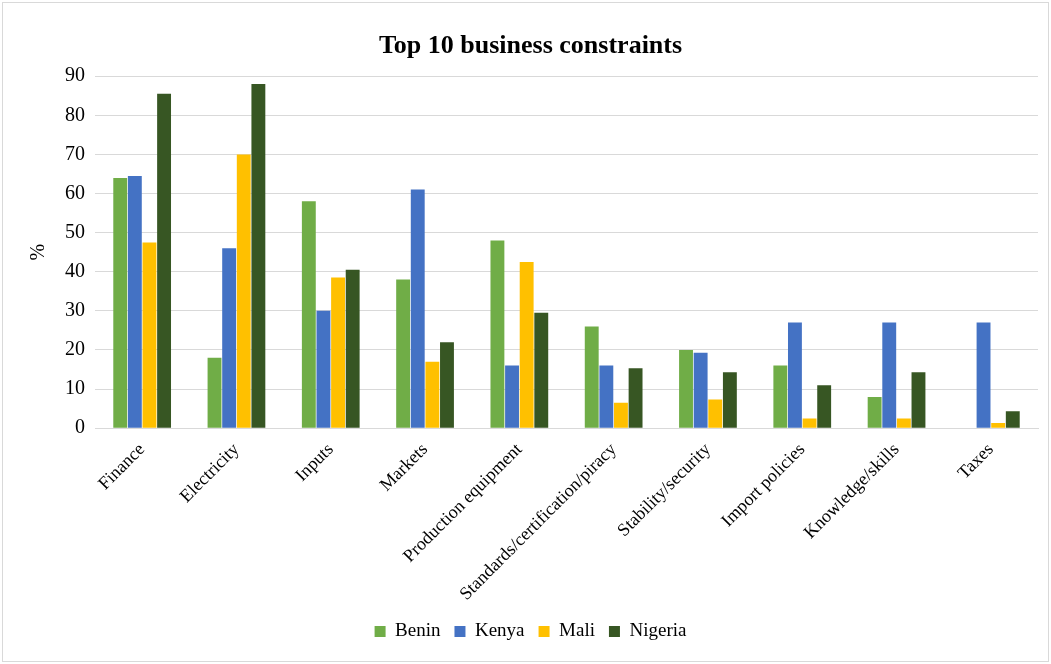  Describe the element at coordinates (577, 630) in the screenshot. I see `legend-label: Mali` at that location.